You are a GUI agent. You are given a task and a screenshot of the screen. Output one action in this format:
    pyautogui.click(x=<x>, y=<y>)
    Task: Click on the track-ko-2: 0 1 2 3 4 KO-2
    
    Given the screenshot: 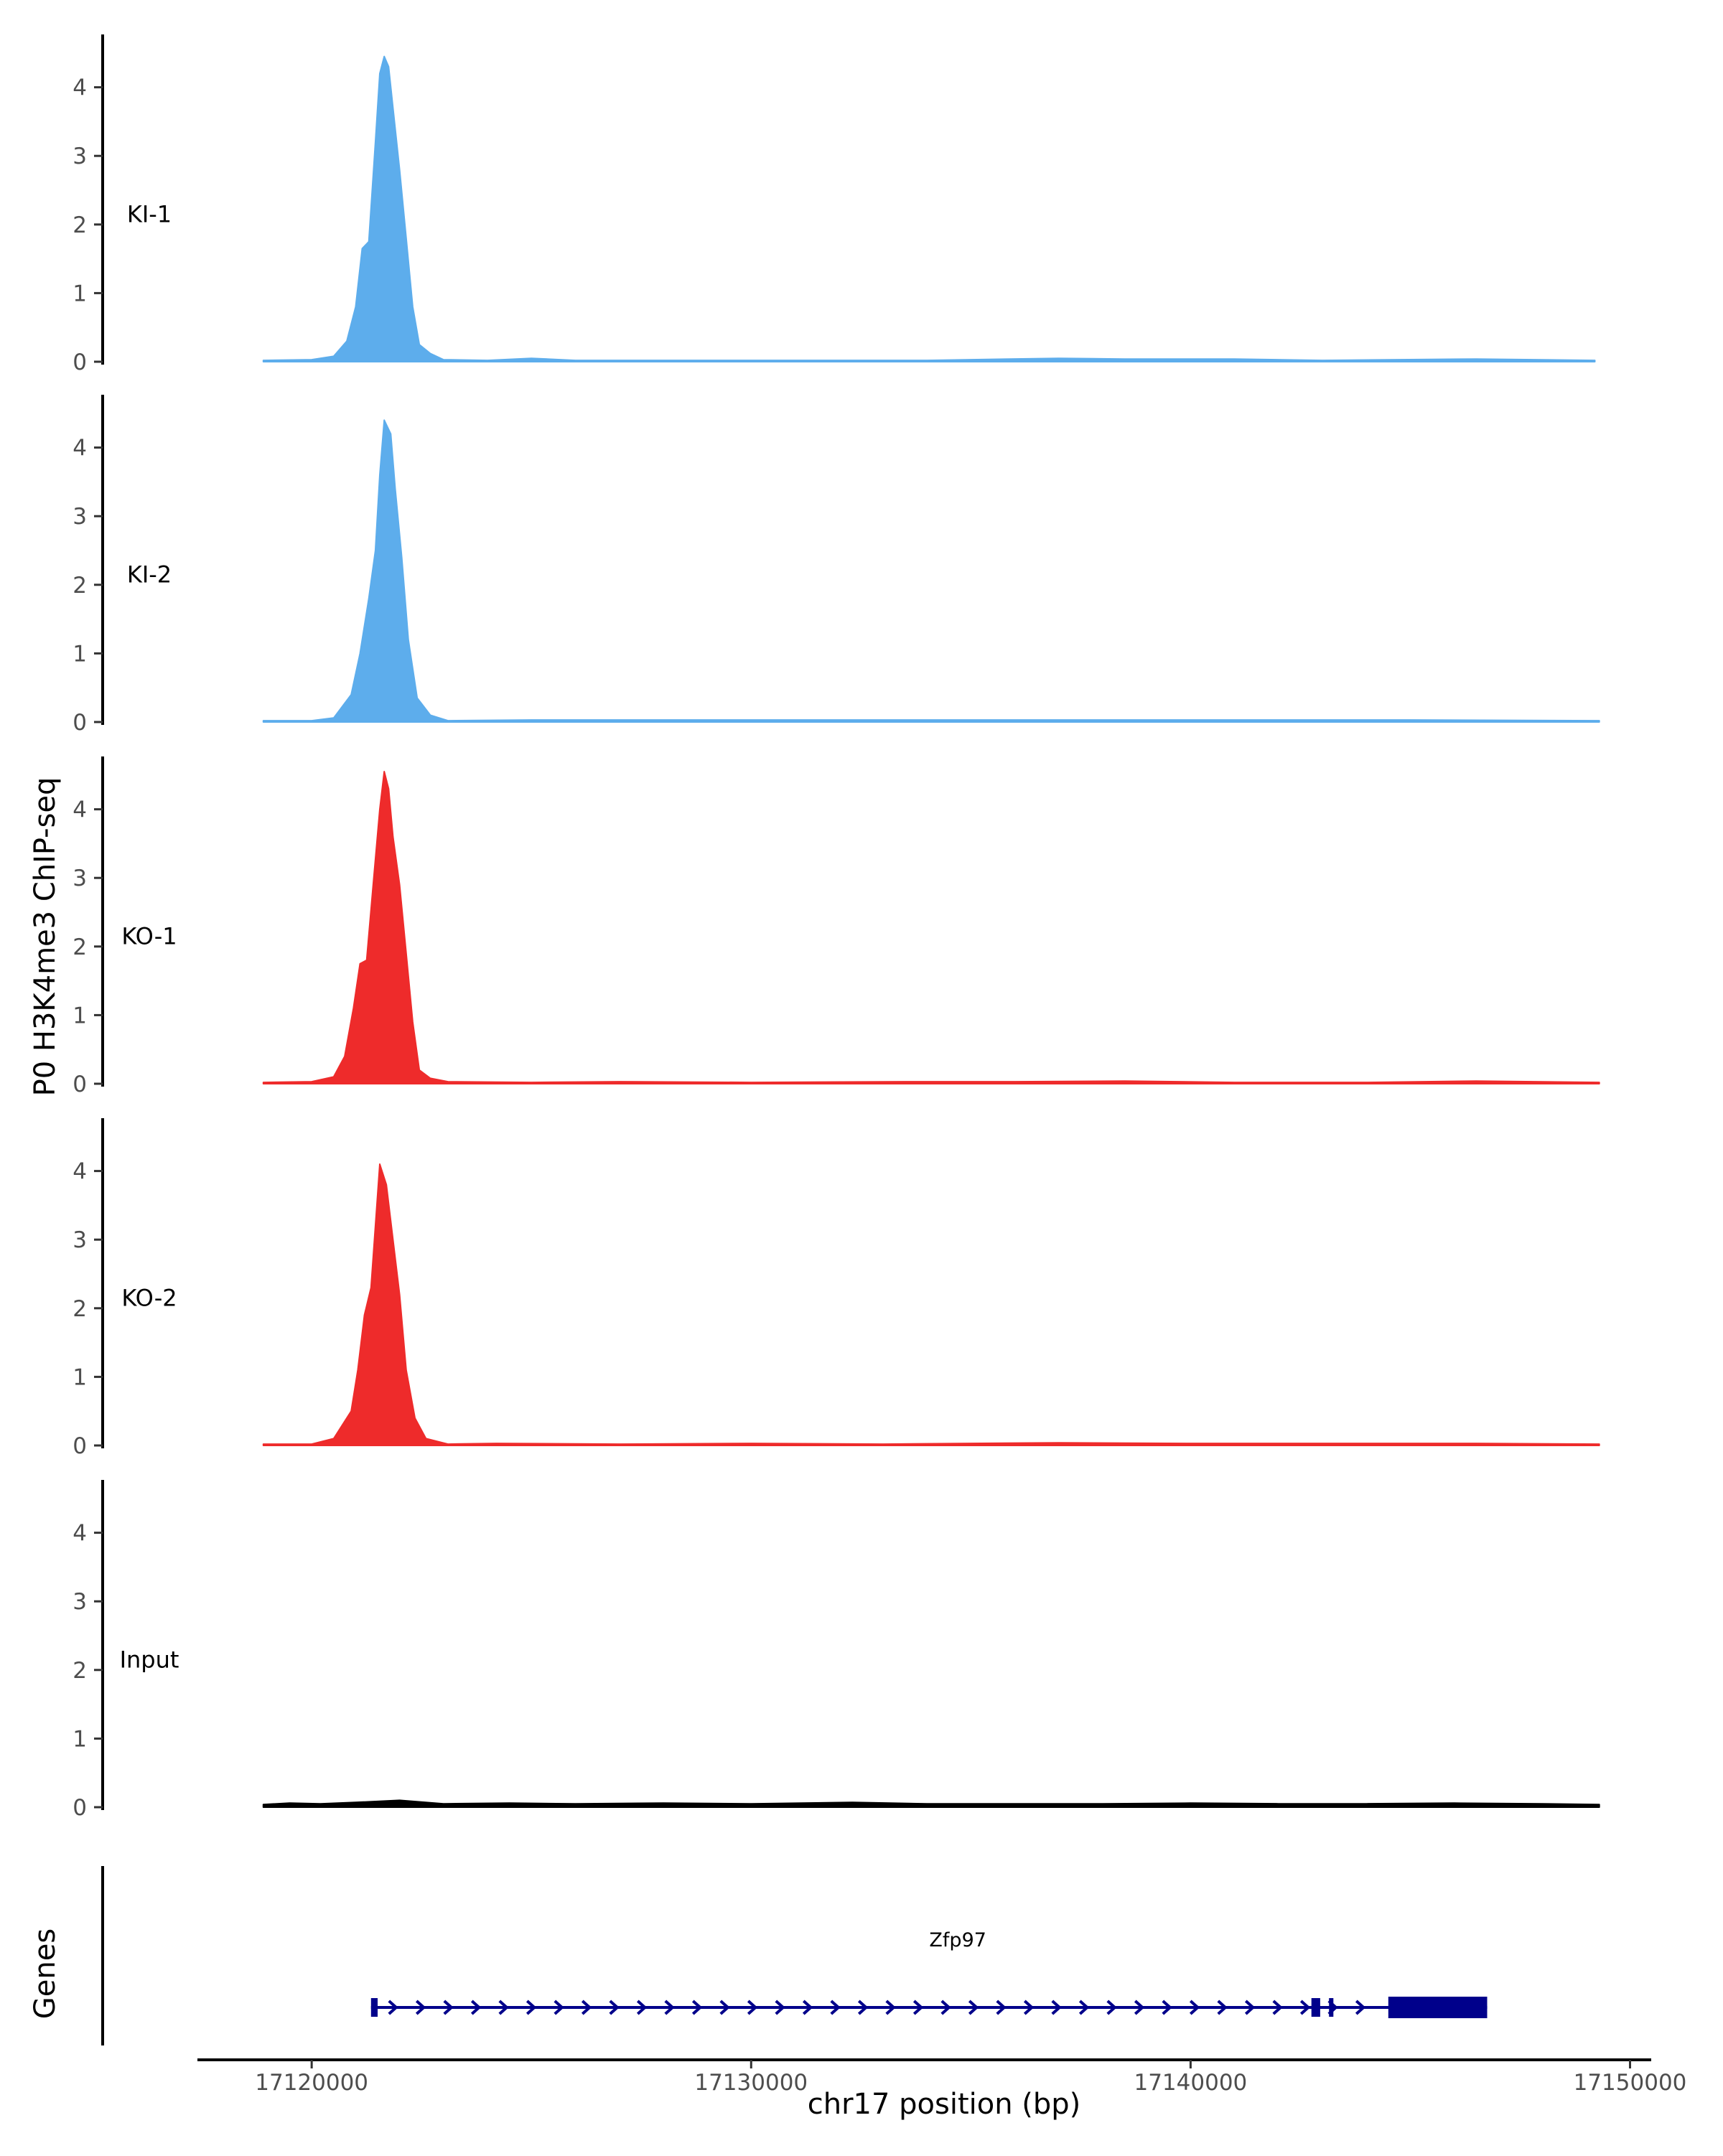 What is the action you would take?
    pyautogui.click(x=836, y=1288)
    